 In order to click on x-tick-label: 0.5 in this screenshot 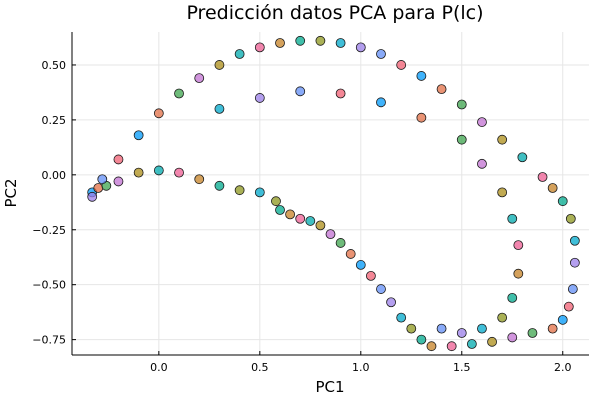, I will do `click(260, 367)`.